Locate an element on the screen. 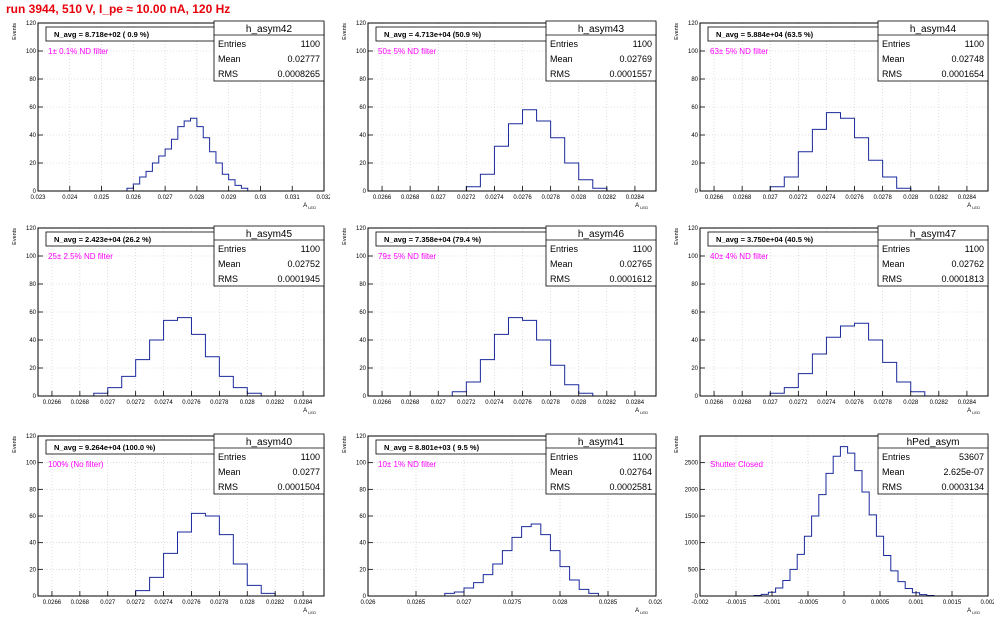 The image size is (996, 622). x-tick-label: 0.0005 is located at coordinates (880, 603).